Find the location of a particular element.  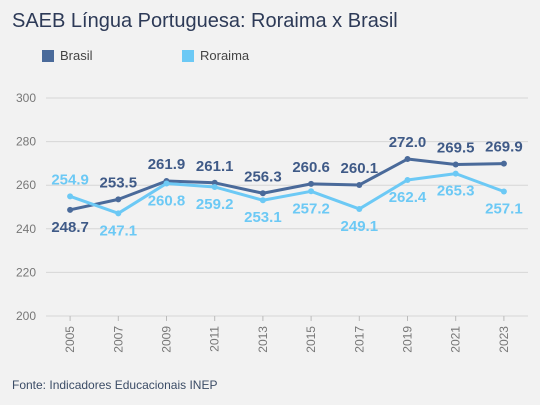

data-label-brasil: 256.3 is located at coordinates (263, 176).